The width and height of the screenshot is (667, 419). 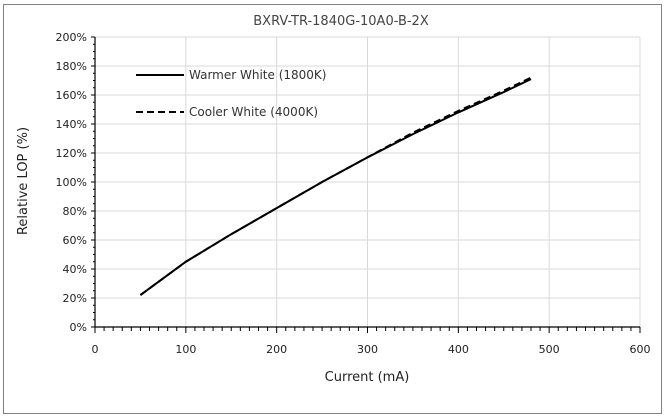 What do you see at coordinates (78, 327) in the screenshot?
I see `y-tick-label: 0%` at bounding box center [78, 327].